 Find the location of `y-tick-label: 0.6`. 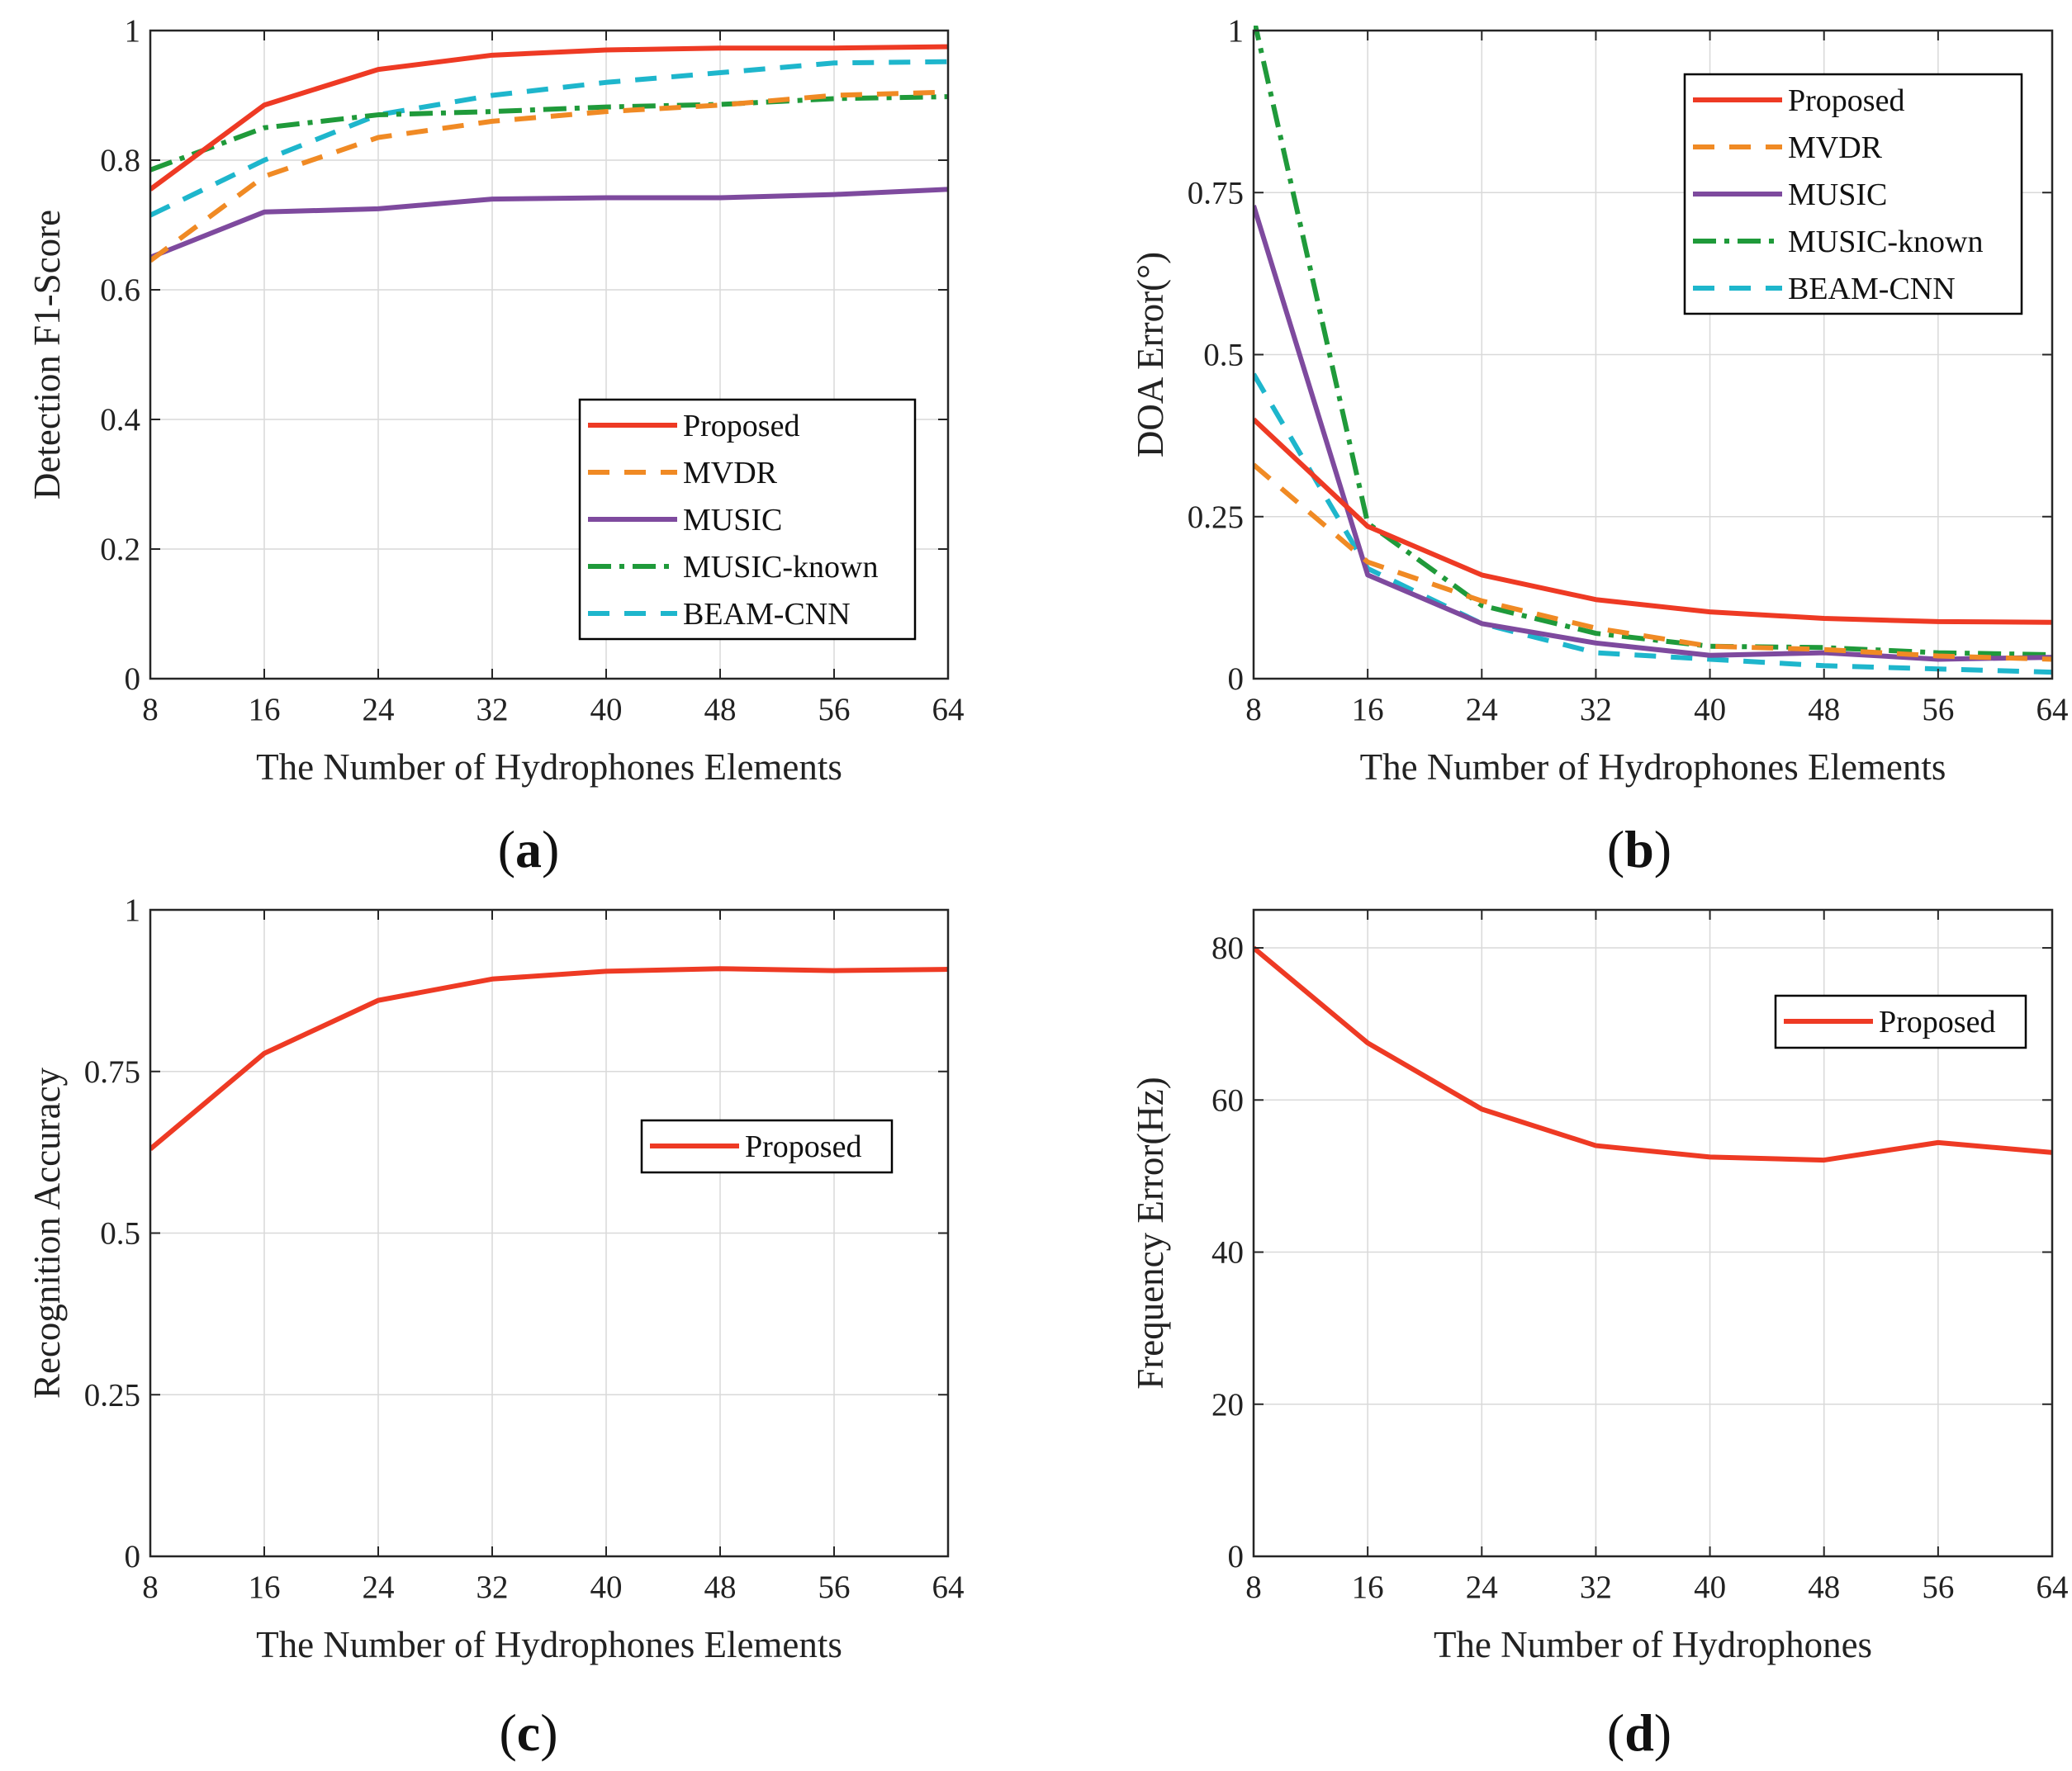

y-tick-label: 0.6 is located at coordinates (120, 290).